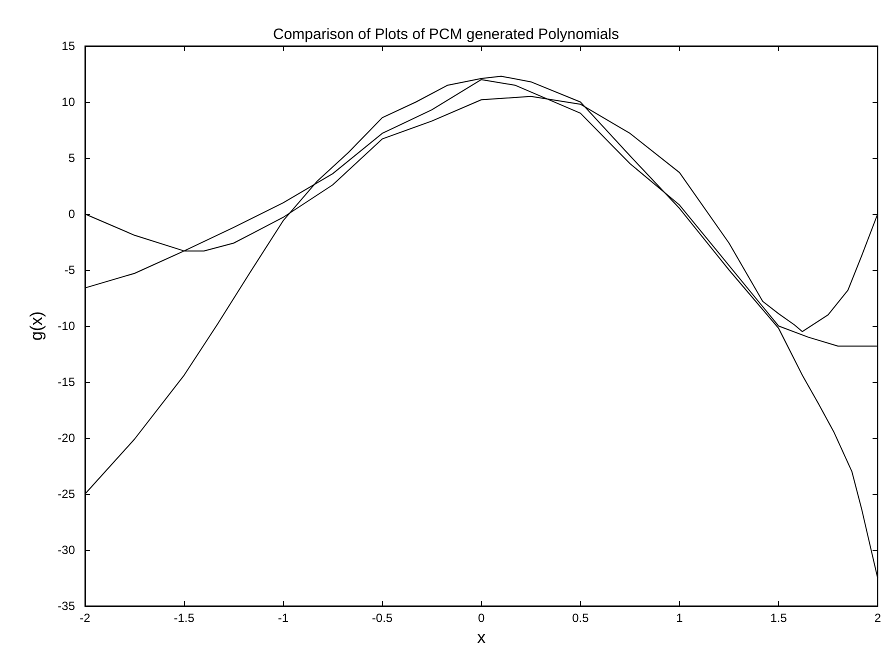  I want to click on y-tick-label: -35, so click(67, 606).